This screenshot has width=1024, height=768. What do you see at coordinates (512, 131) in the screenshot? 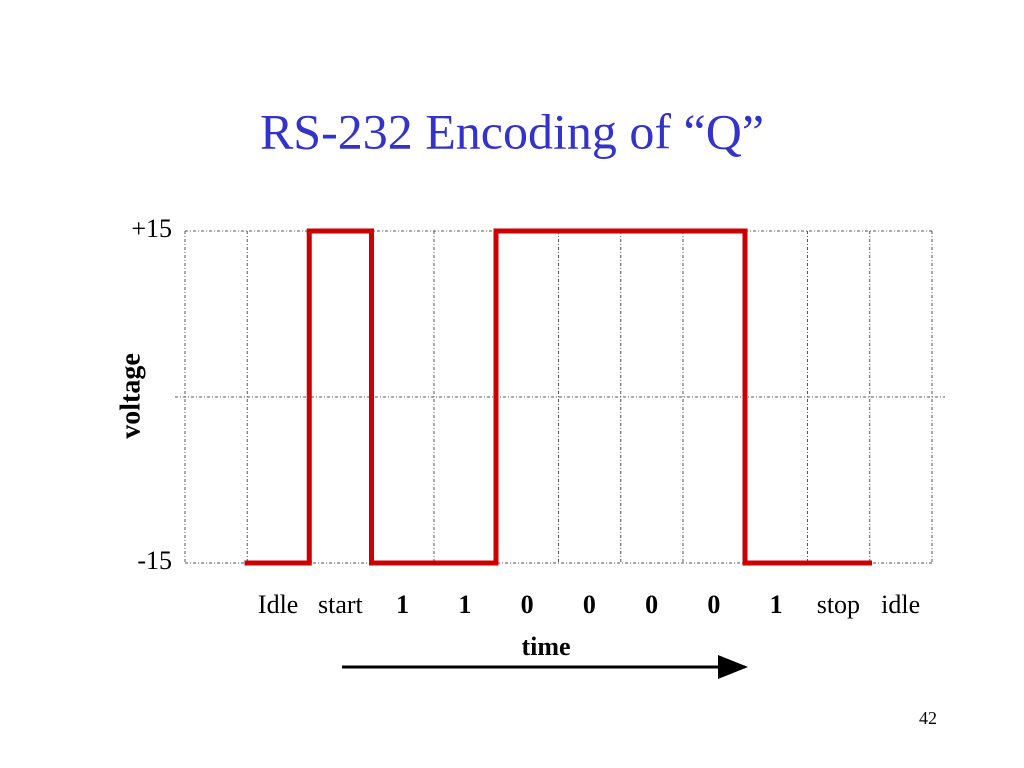
I see `slide-title: RS-232 Encoding of “Q”` at bounding box center [512, 131].